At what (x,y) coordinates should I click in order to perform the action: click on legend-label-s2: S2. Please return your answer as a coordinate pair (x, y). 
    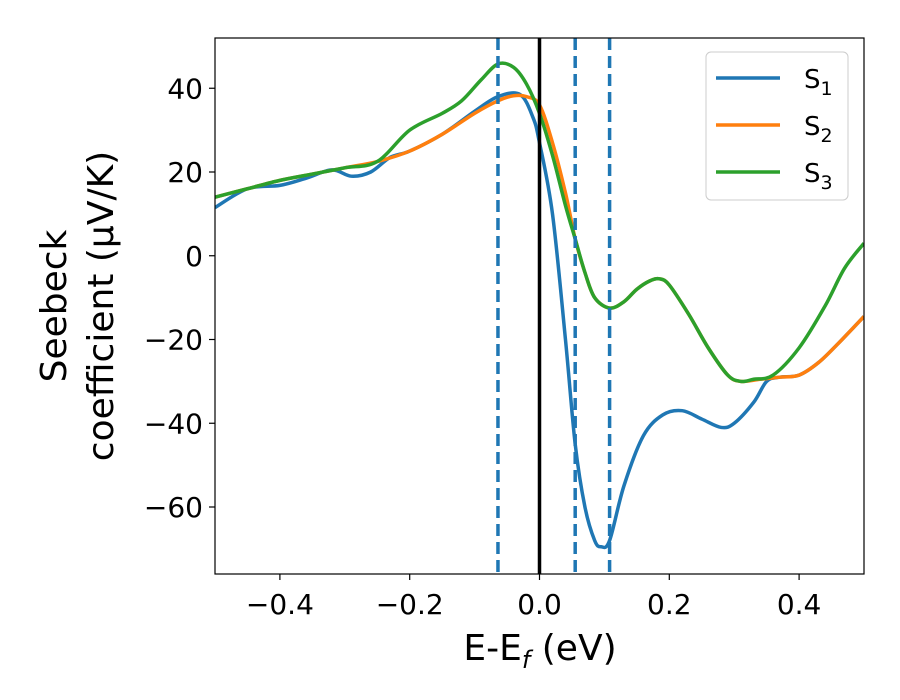
    Looking at the image, I should click on (818, 129).